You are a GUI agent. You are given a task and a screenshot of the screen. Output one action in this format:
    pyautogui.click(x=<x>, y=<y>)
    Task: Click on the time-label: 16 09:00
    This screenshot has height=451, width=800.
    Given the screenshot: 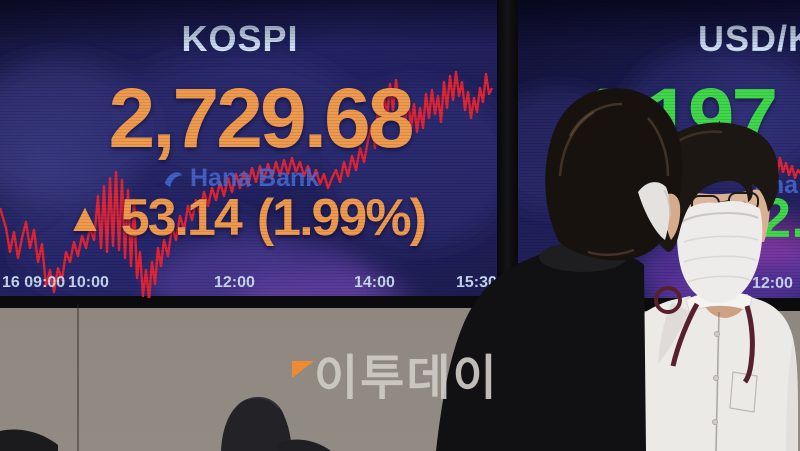 What is the action you would take?
    pyautogui.click(x=34, y=282)
    